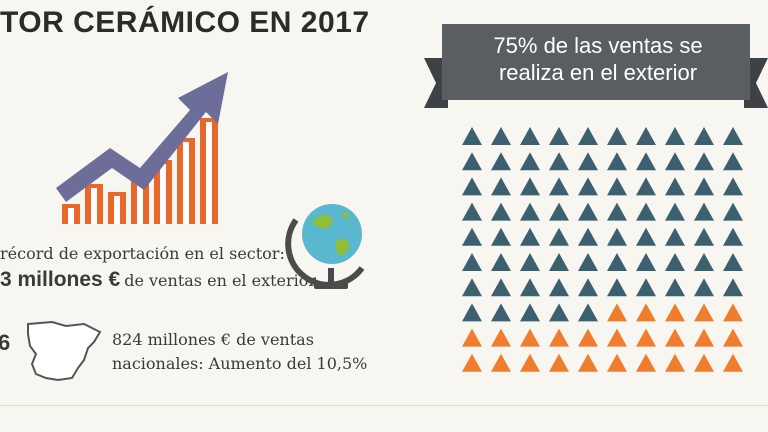 This screenshot has height=432, width=768. Describe the element at coordinates (384, 405) in the screenshot. I see `bottom-divider` at that location.